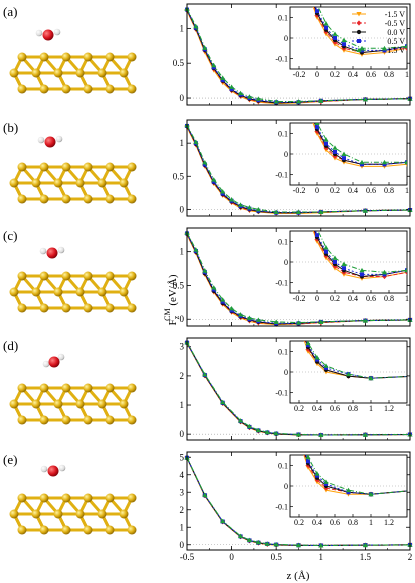 Image resolution: width=415 pixels, height=583 pixels. I want to click on y-tick-label: 0.5, so click(179, 285).